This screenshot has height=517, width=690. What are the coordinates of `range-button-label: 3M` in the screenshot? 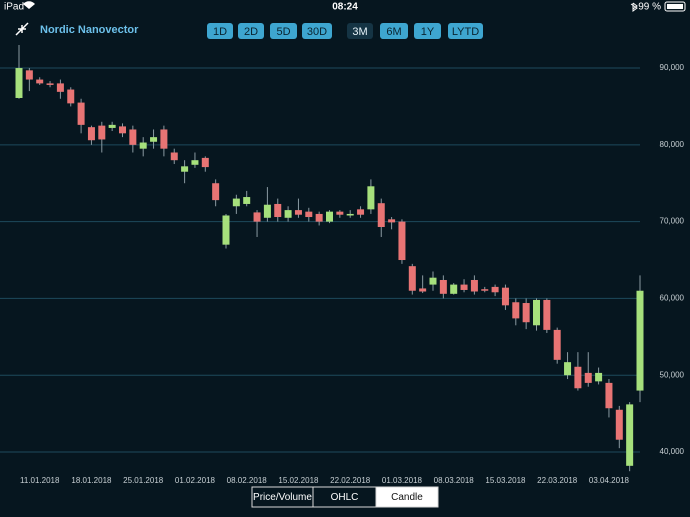 It's located at (359, 32).